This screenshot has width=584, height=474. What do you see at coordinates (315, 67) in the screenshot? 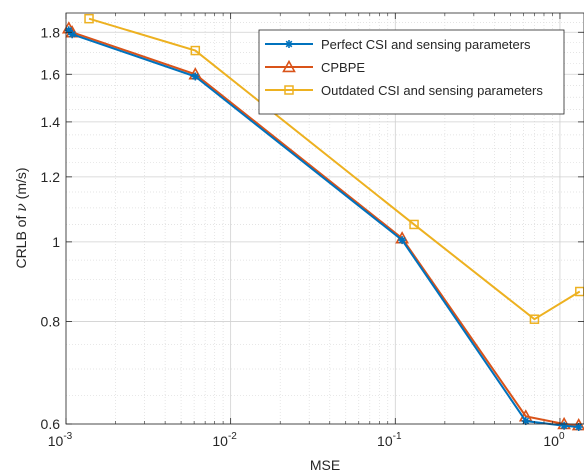
I see `legend-entry: CPBPE` at bounding box center [315, 67].